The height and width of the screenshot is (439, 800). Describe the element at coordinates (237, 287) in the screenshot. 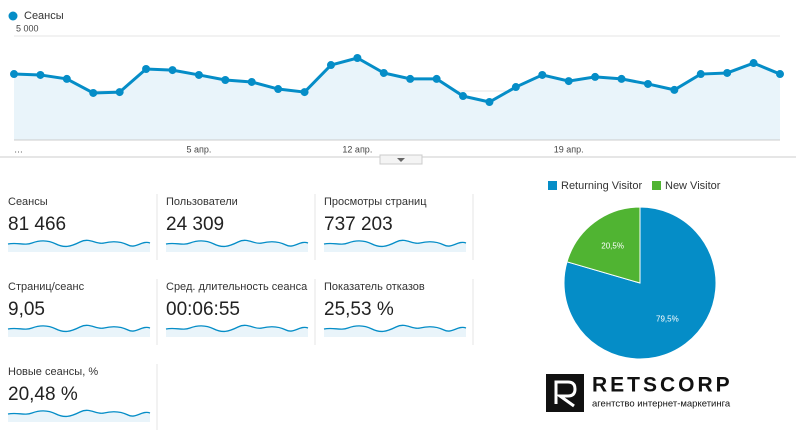

I see `metric-name: Сред. длительность сеанса` at that location.